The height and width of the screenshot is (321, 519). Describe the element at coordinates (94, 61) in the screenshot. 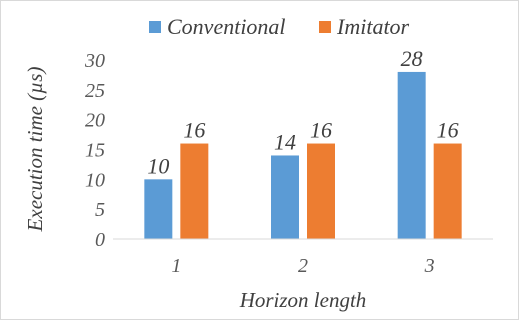

I see `y-tick-label: 30` at that location.